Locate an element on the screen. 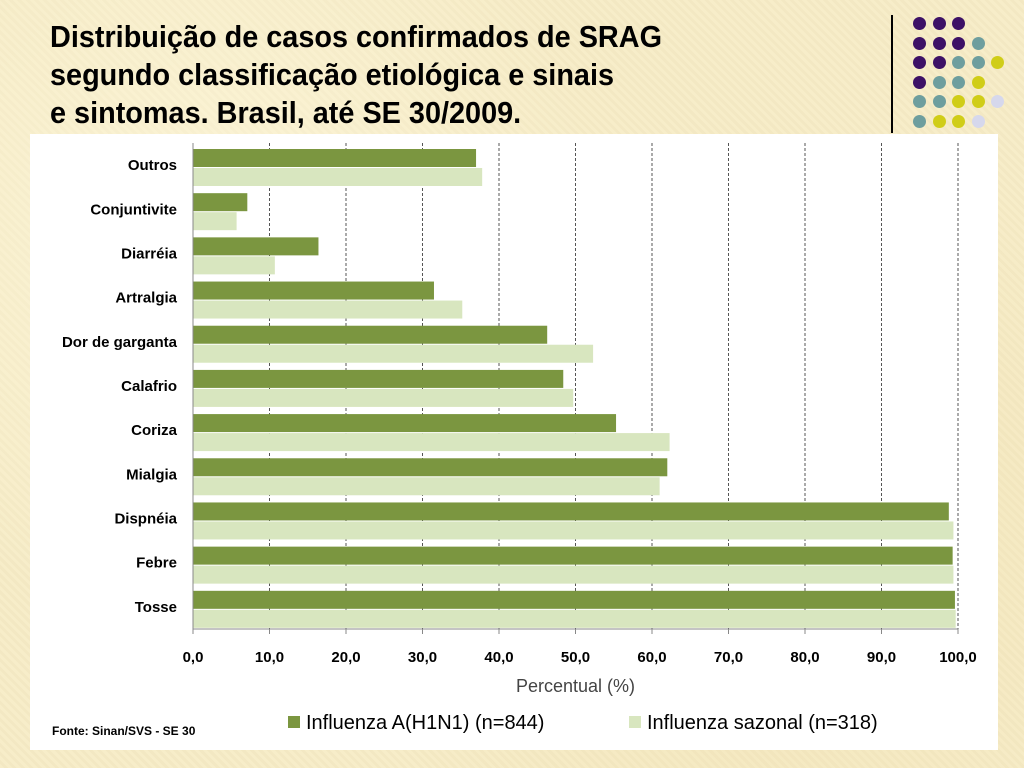  source-note: Fonte: Sinan/SVS - SE 30 is located at coordinates (124, 731).